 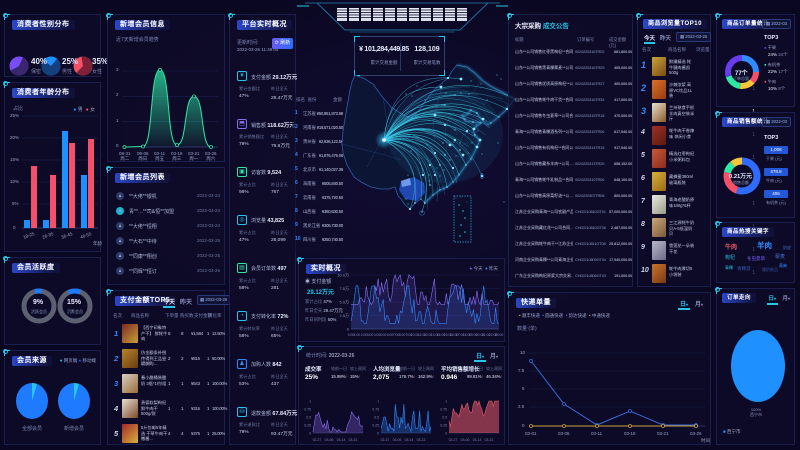 I want to click on svg-text: 23:00, so click(x=499, y=335).